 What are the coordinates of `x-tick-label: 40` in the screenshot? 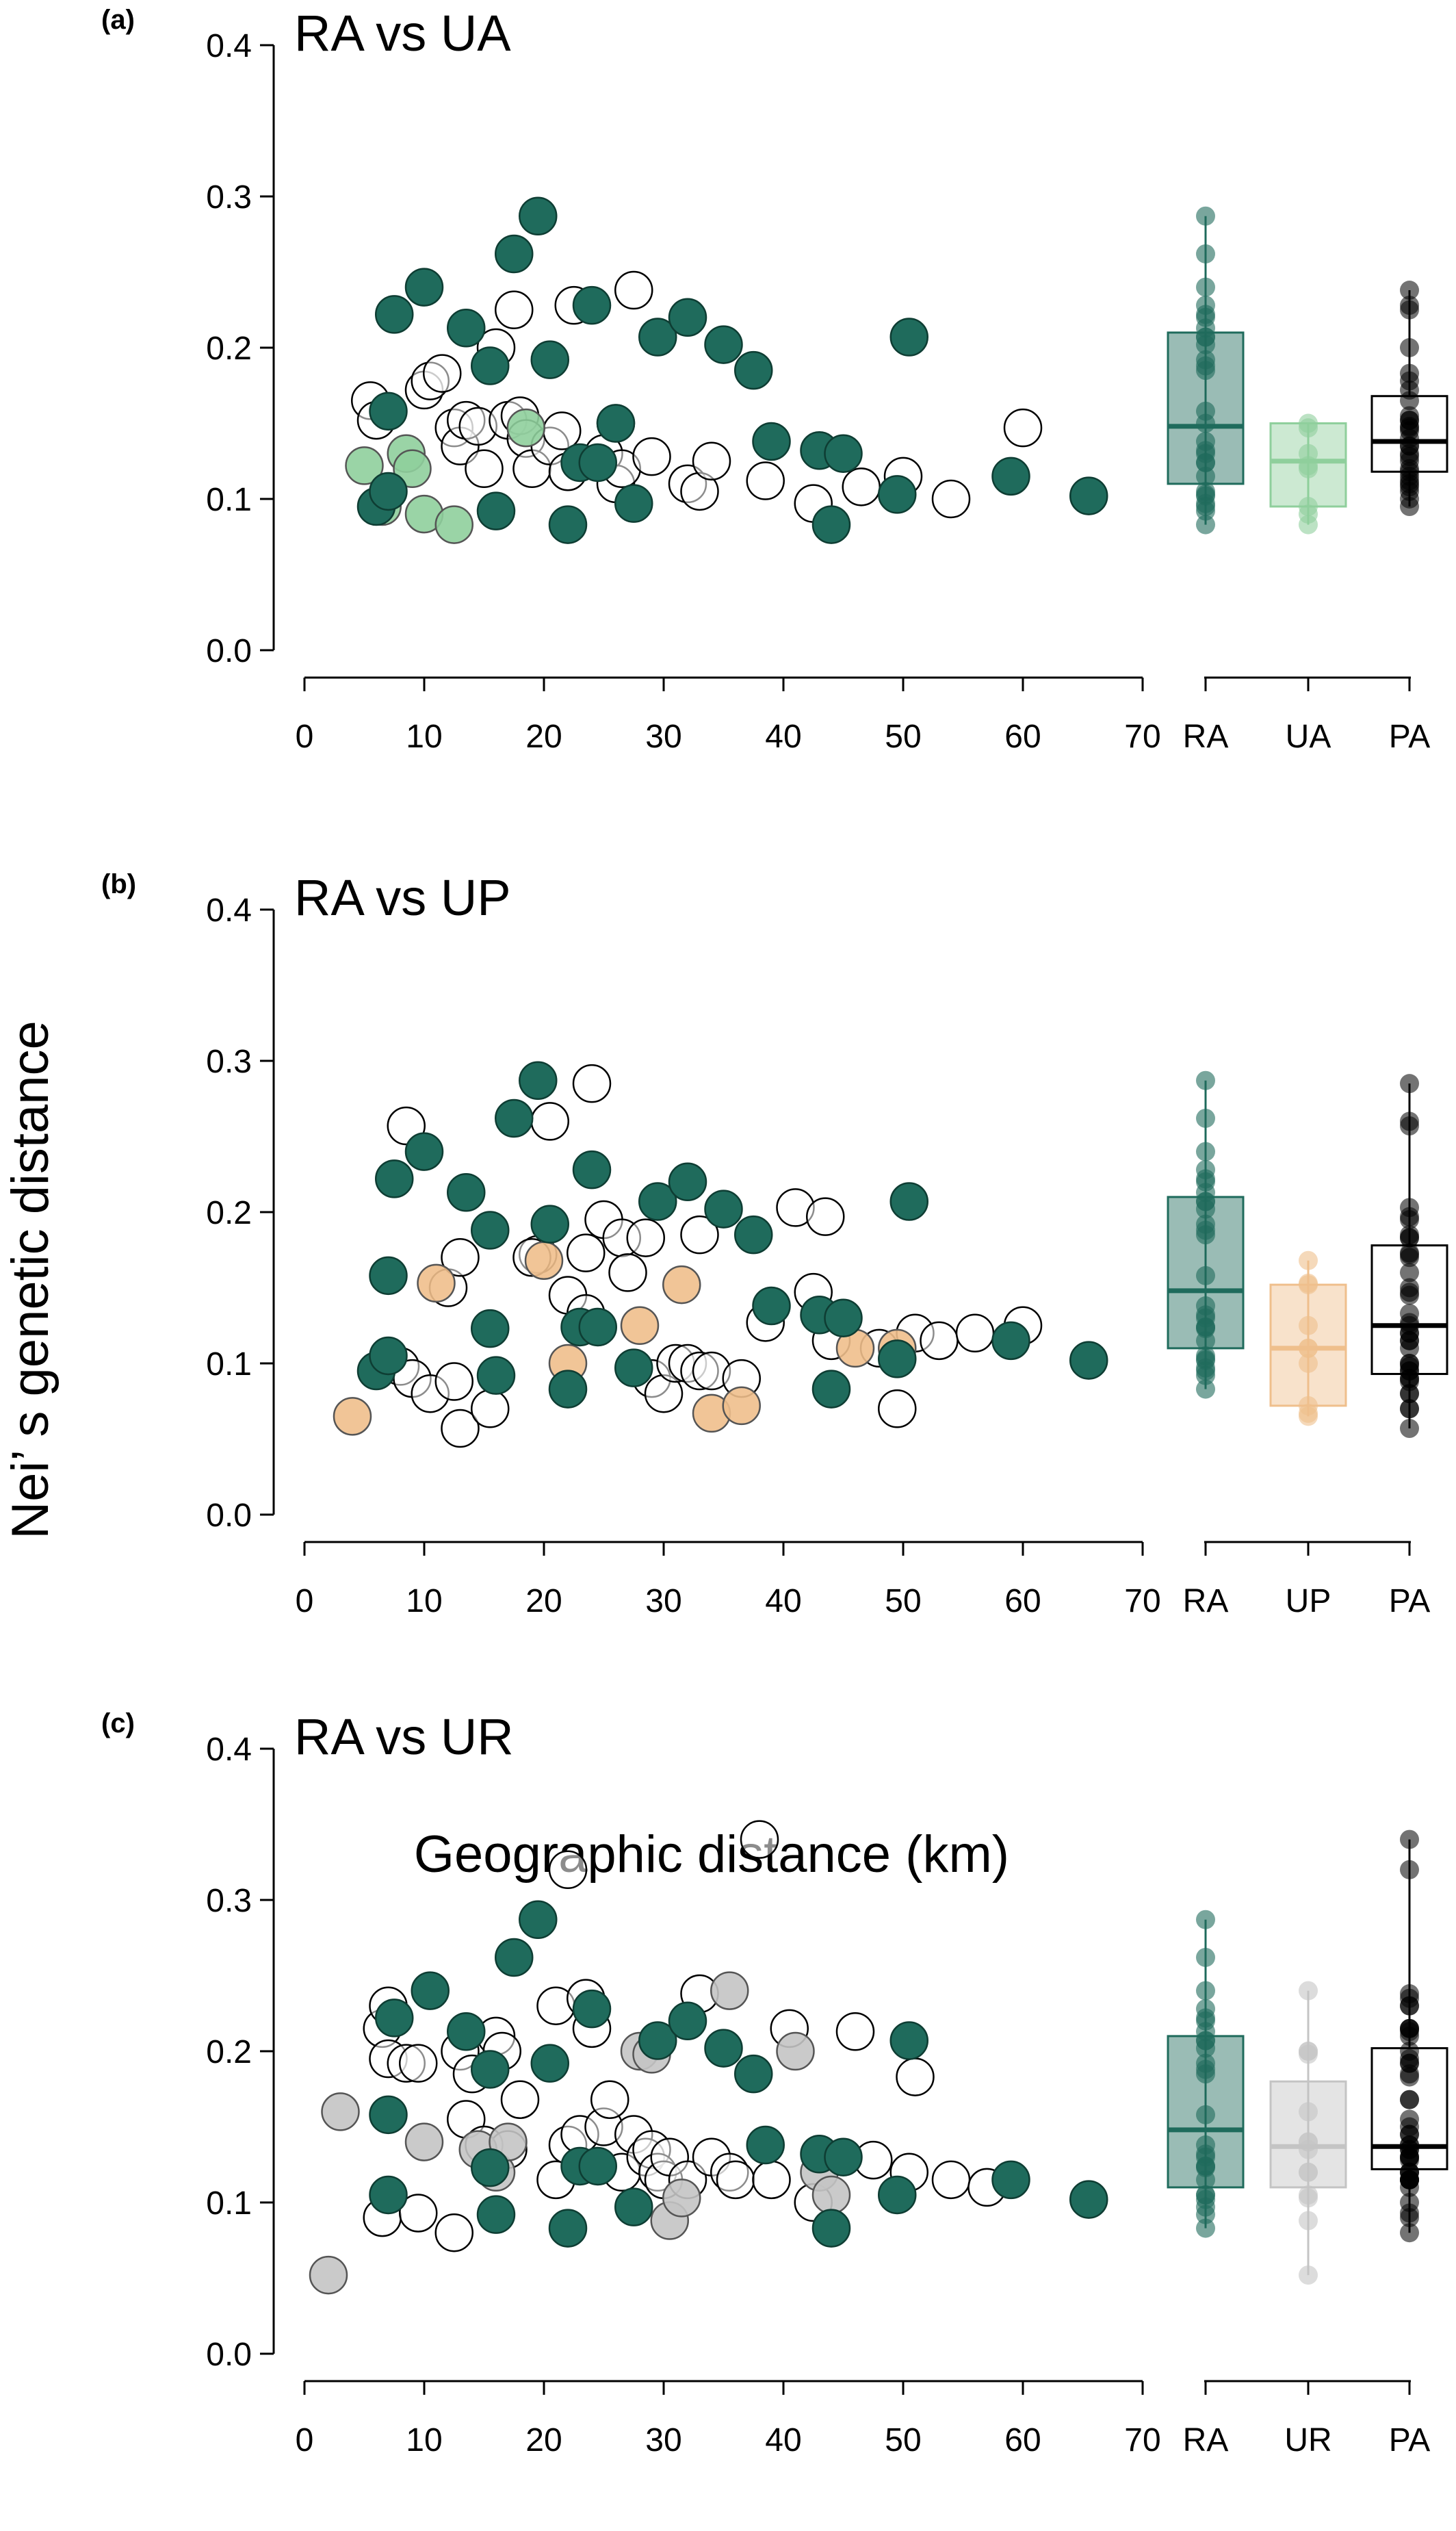 It's located at (783, 1601).